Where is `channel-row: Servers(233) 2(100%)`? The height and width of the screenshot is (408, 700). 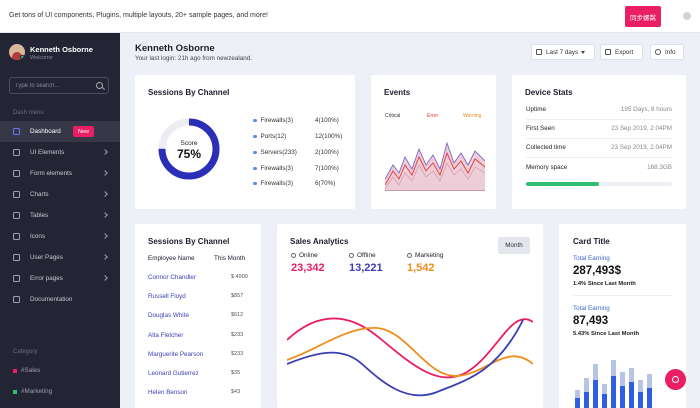 channel-row: Servers(233) 2(100%) is located at coordinates (296, 152).